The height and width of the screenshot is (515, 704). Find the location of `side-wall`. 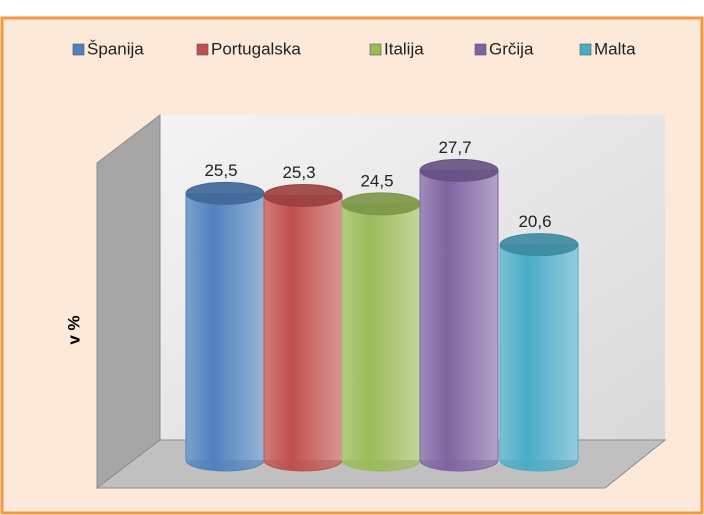

side-wall is located at coordinates (128, 301).